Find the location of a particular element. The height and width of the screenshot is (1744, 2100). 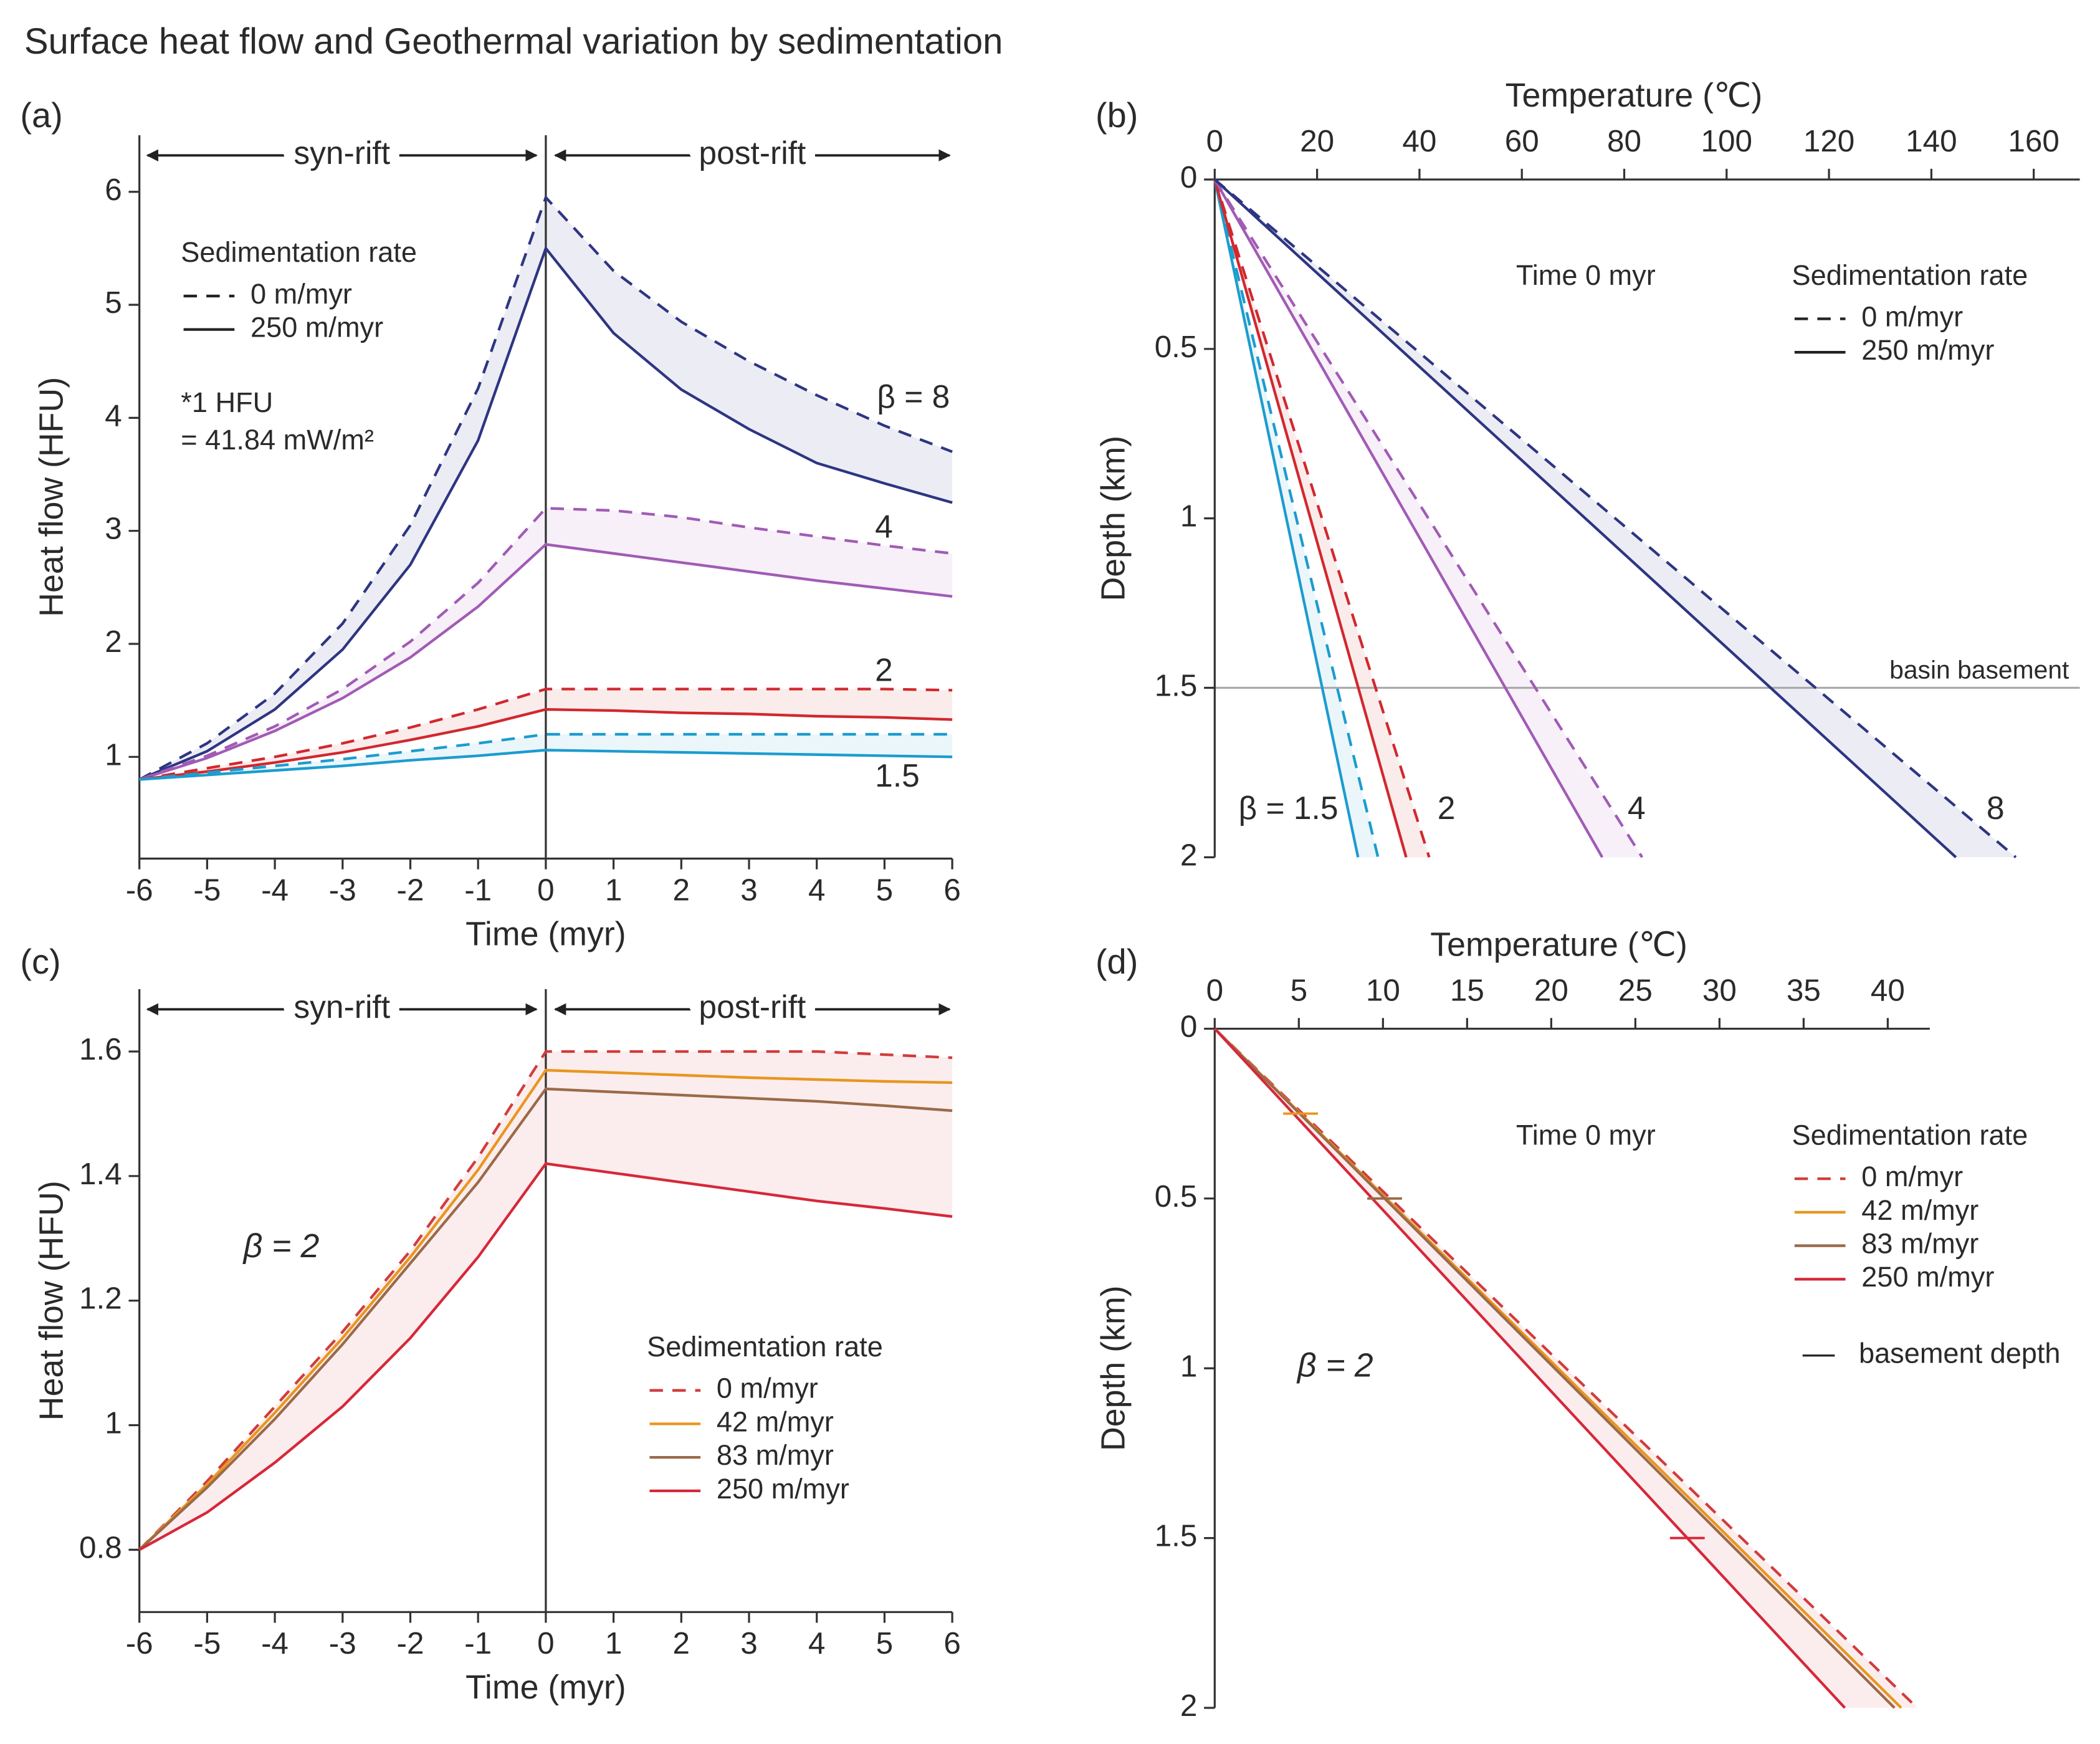

x-tick-label: -1 is located at coordinates (478, 890).